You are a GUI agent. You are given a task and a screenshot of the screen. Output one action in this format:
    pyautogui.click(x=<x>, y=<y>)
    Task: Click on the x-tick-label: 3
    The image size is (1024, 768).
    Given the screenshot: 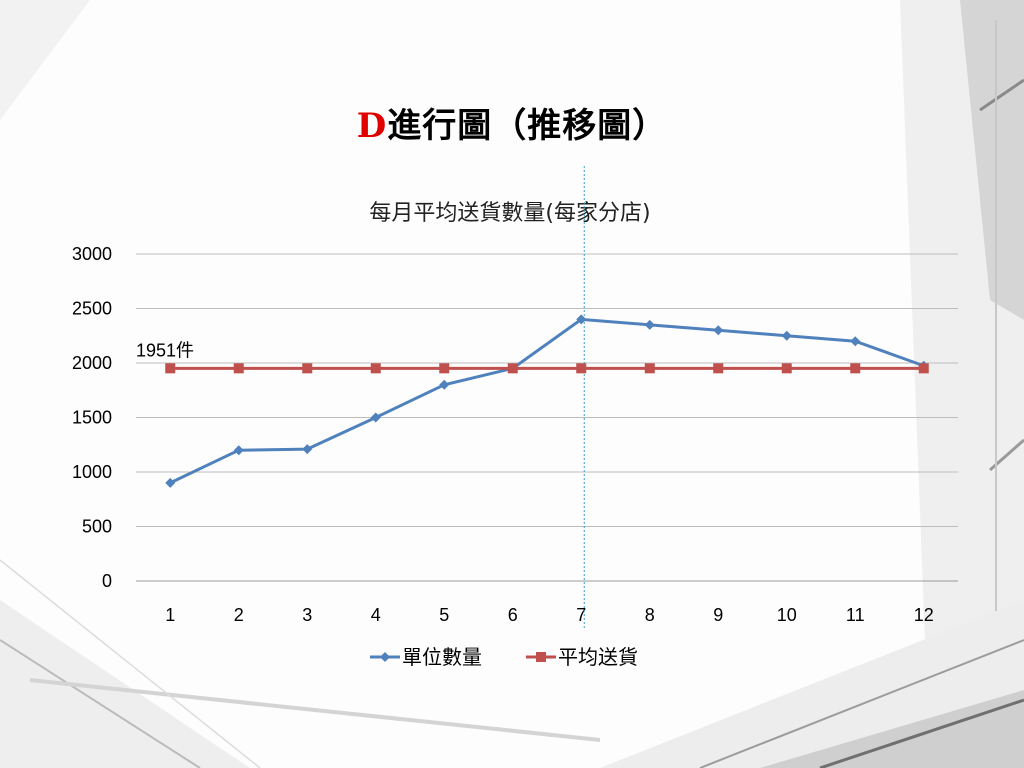 What is the action you would take?
    pyautogui.click(x=307, y=615)
    